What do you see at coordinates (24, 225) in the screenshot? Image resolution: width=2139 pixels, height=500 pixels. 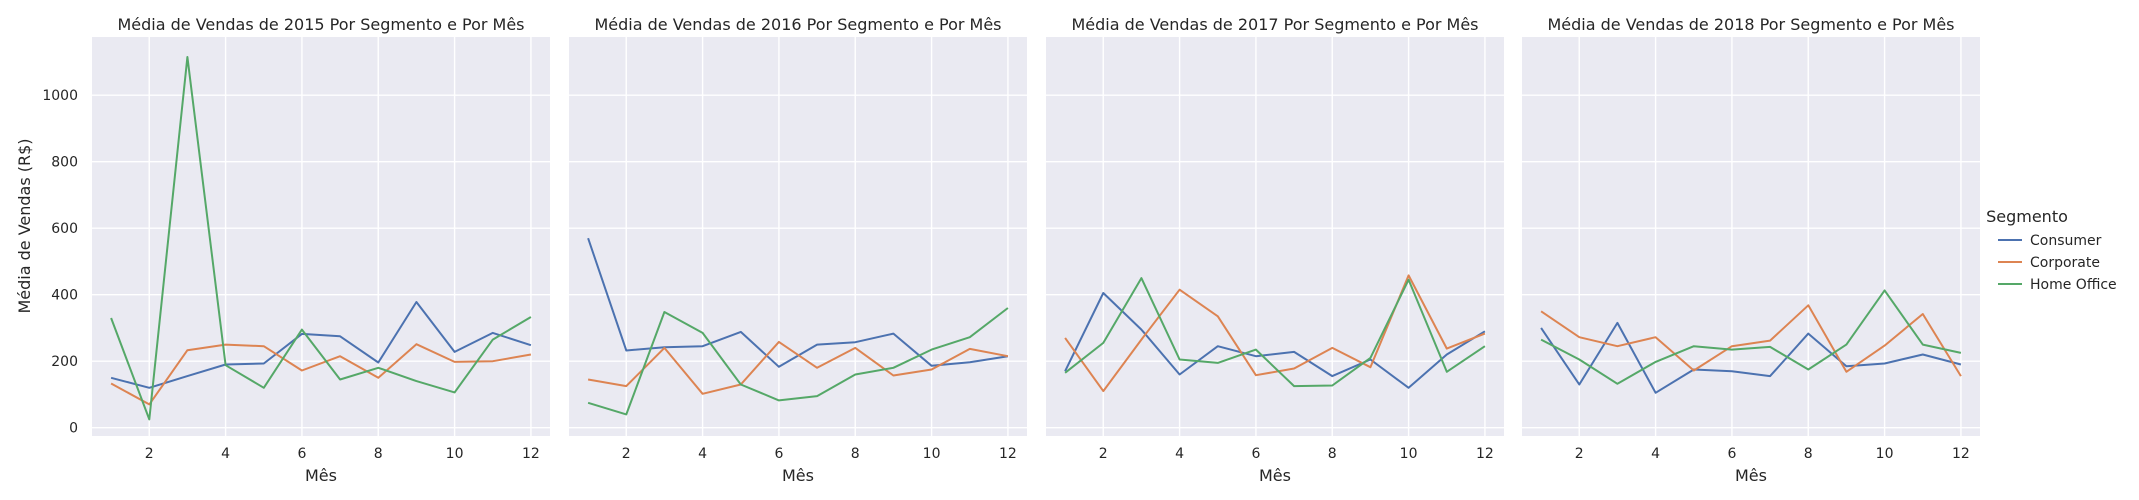 I see `y-axis-label: Média de Vendas (R$)` at bounding box center [24, 225].